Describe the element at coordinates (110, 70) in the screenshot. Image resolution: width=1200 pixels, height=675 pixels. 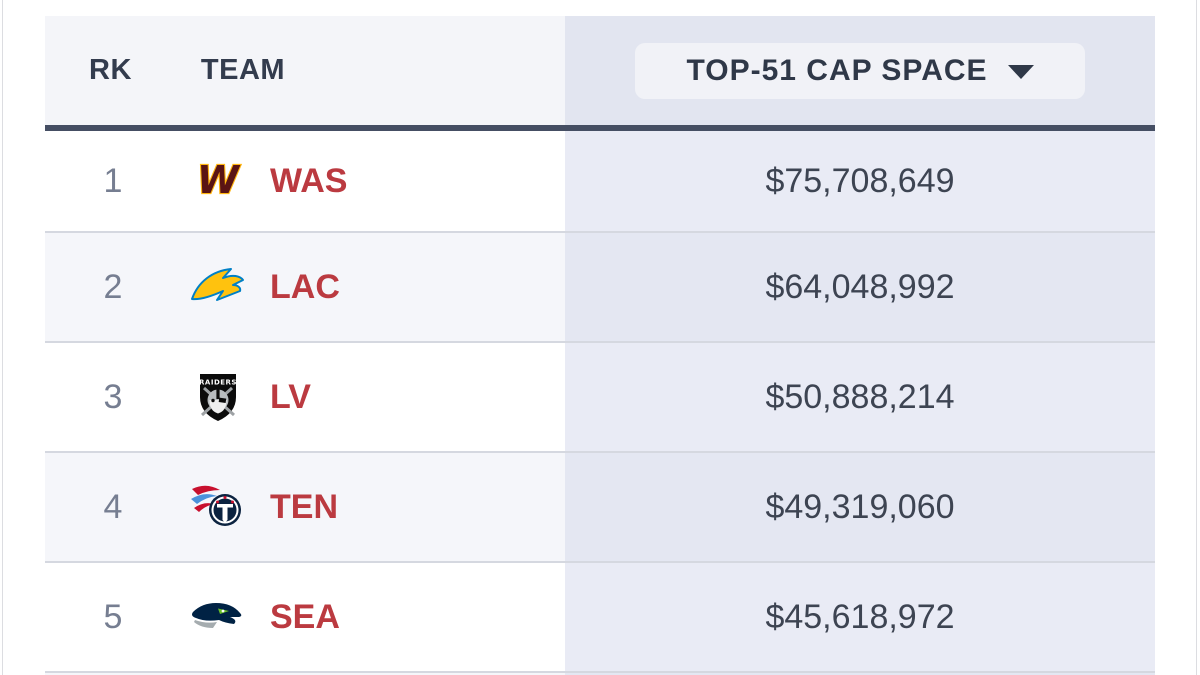
I see `rank-column-header: RK` at that location.